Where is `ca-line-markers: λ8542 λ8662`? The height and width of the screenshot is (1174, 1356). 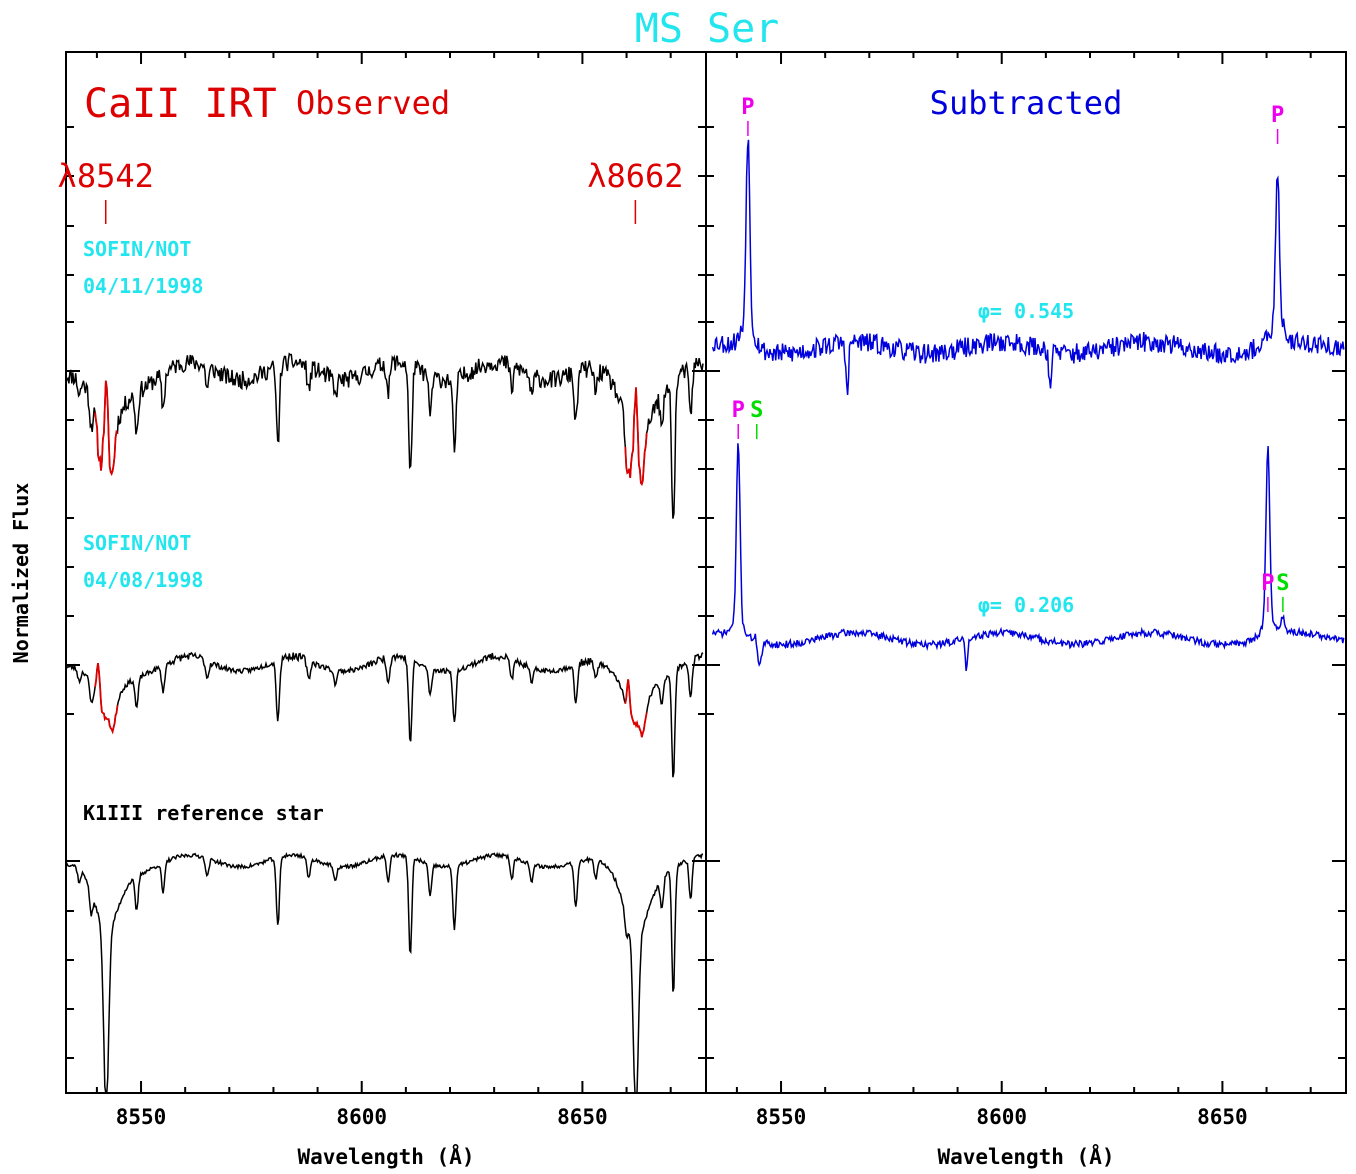
ca-line-markers: λ8542 λ8662 is located at coordinates (371, 190).